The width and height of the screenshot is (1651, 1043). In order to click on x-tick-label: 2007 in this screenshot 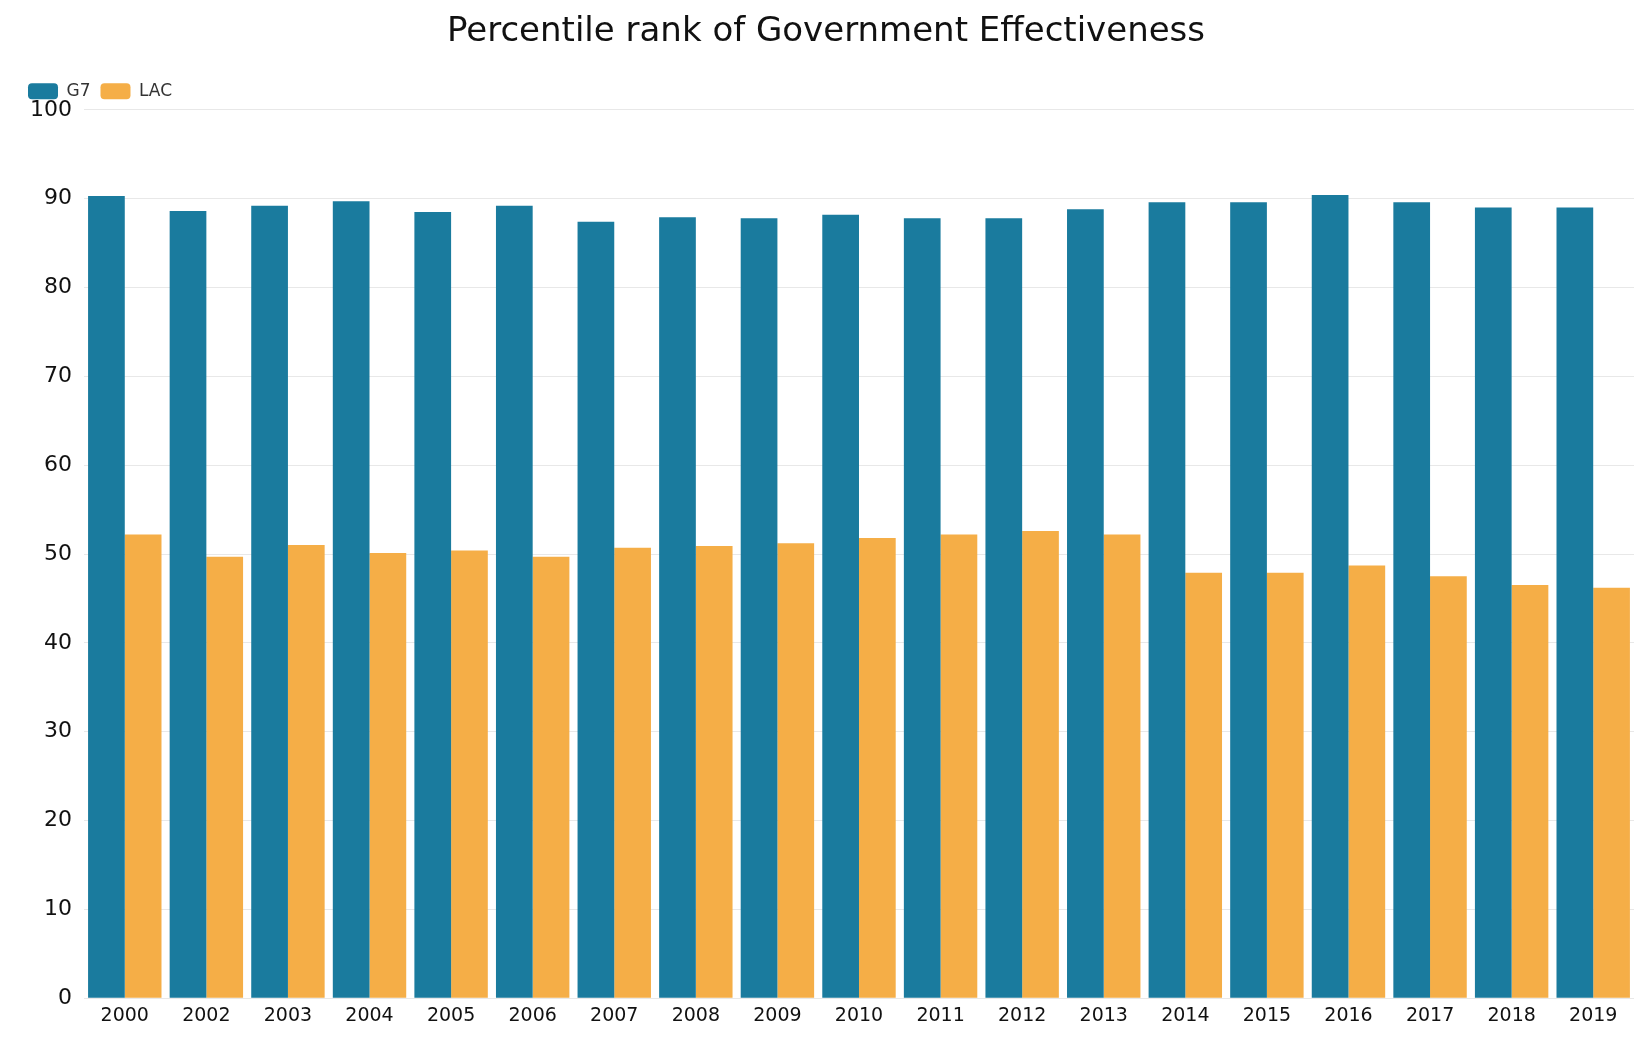, I will do `click(614, 1013)`.